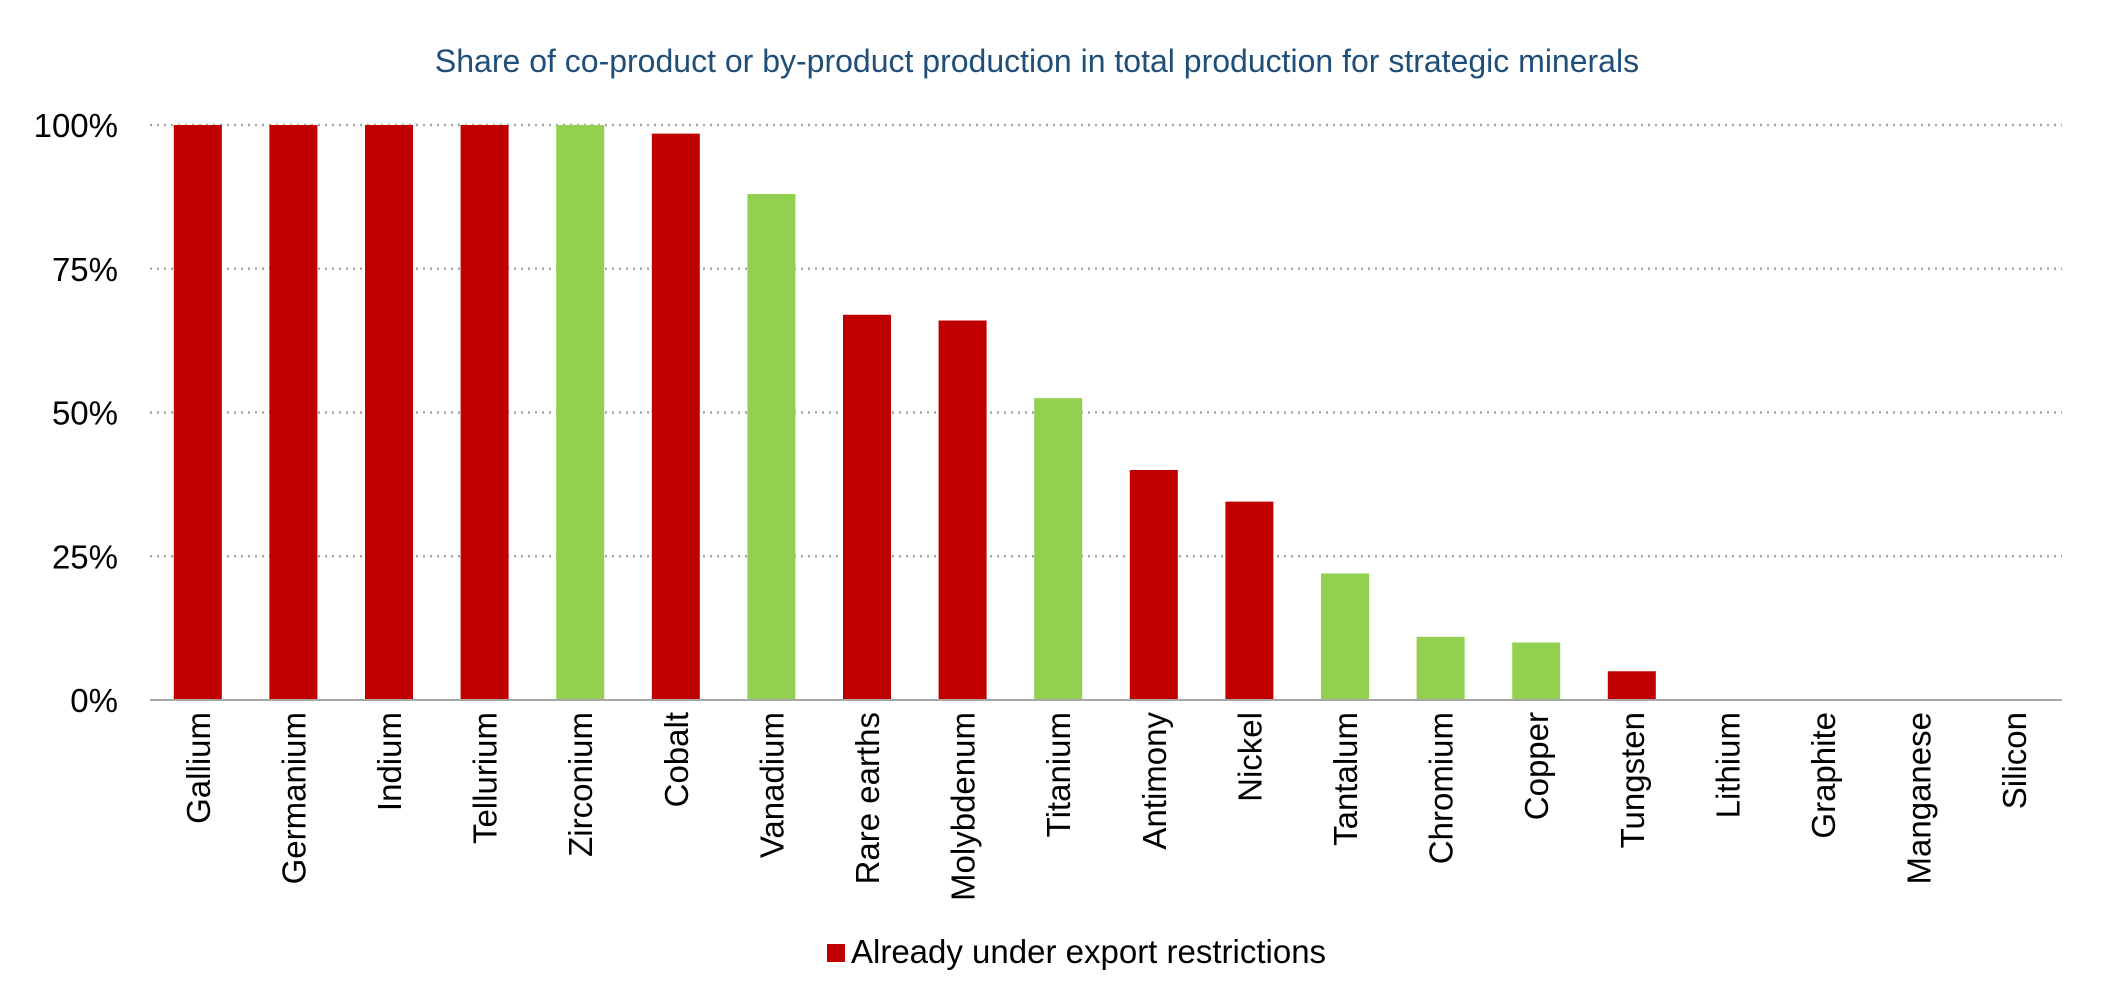 This screenshot has height=998, width=2102. Describe the element at coordinates (1345, 779) in the screenshot. I see `x-label-tantalum: Tantalum` at that location.